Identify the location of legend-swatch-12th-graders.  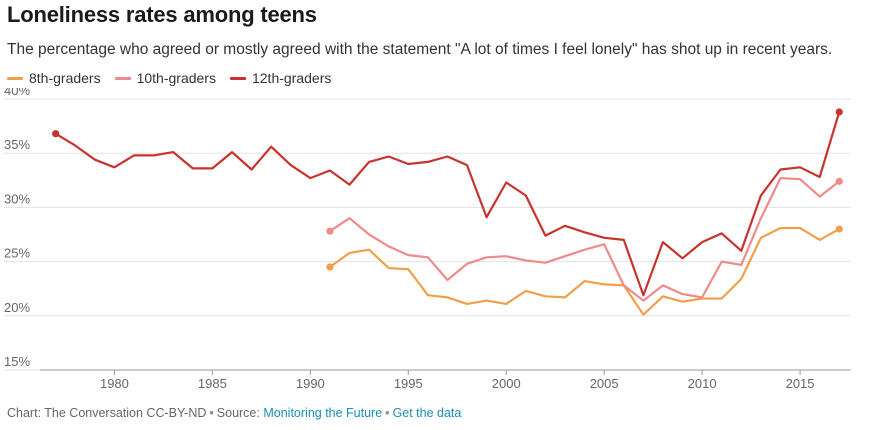
(237, 78).